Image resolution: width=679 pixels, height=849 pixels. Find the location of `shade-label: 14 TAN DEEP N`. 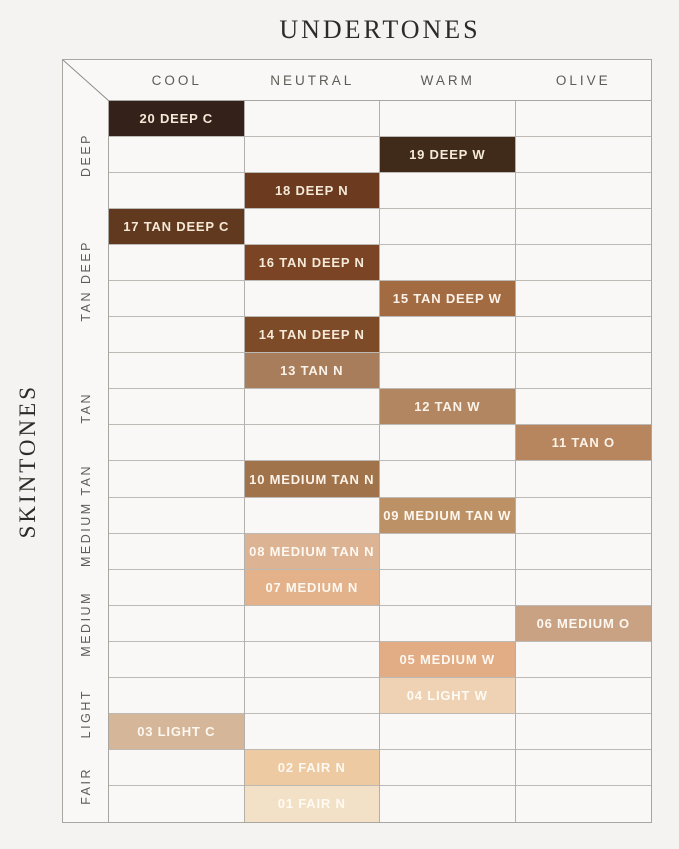

shade-label: 14 TAN DEEP N is located at coordinates (311, 335).